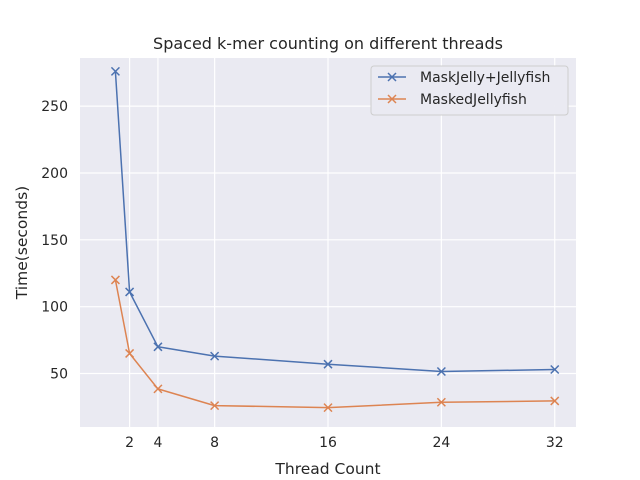  Describe the element at coordinates (54, 174) in the screenshot. I see `y-tick-label: 200` at that location.